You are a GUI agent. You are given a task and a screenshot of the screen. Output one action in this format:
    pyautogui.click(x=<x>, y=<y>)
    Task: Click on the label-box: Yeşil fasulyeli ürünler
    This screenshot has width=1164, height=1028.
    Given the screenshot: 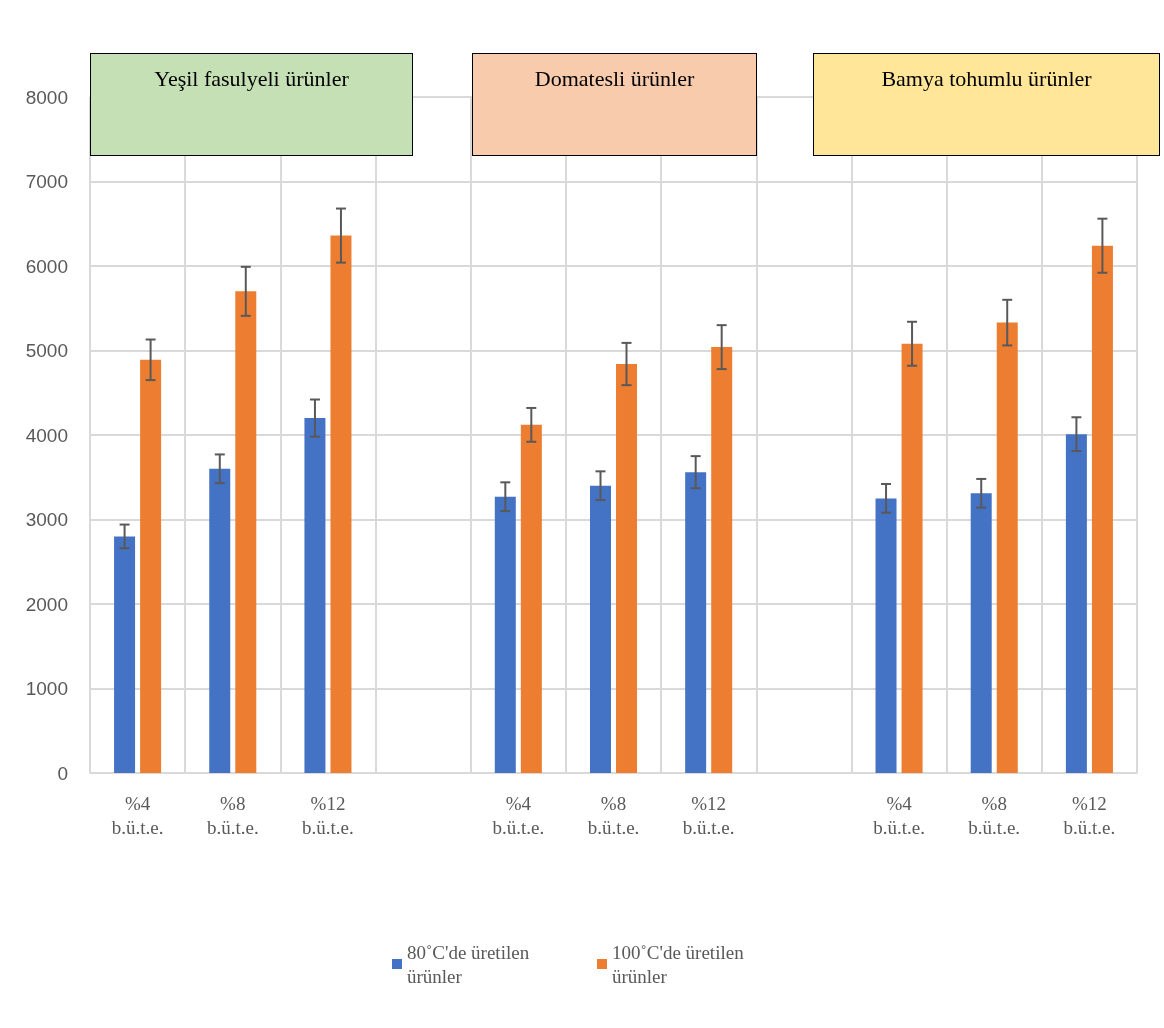 What is the action you would take?
    pyautogui.click(x=251, y=104)
    